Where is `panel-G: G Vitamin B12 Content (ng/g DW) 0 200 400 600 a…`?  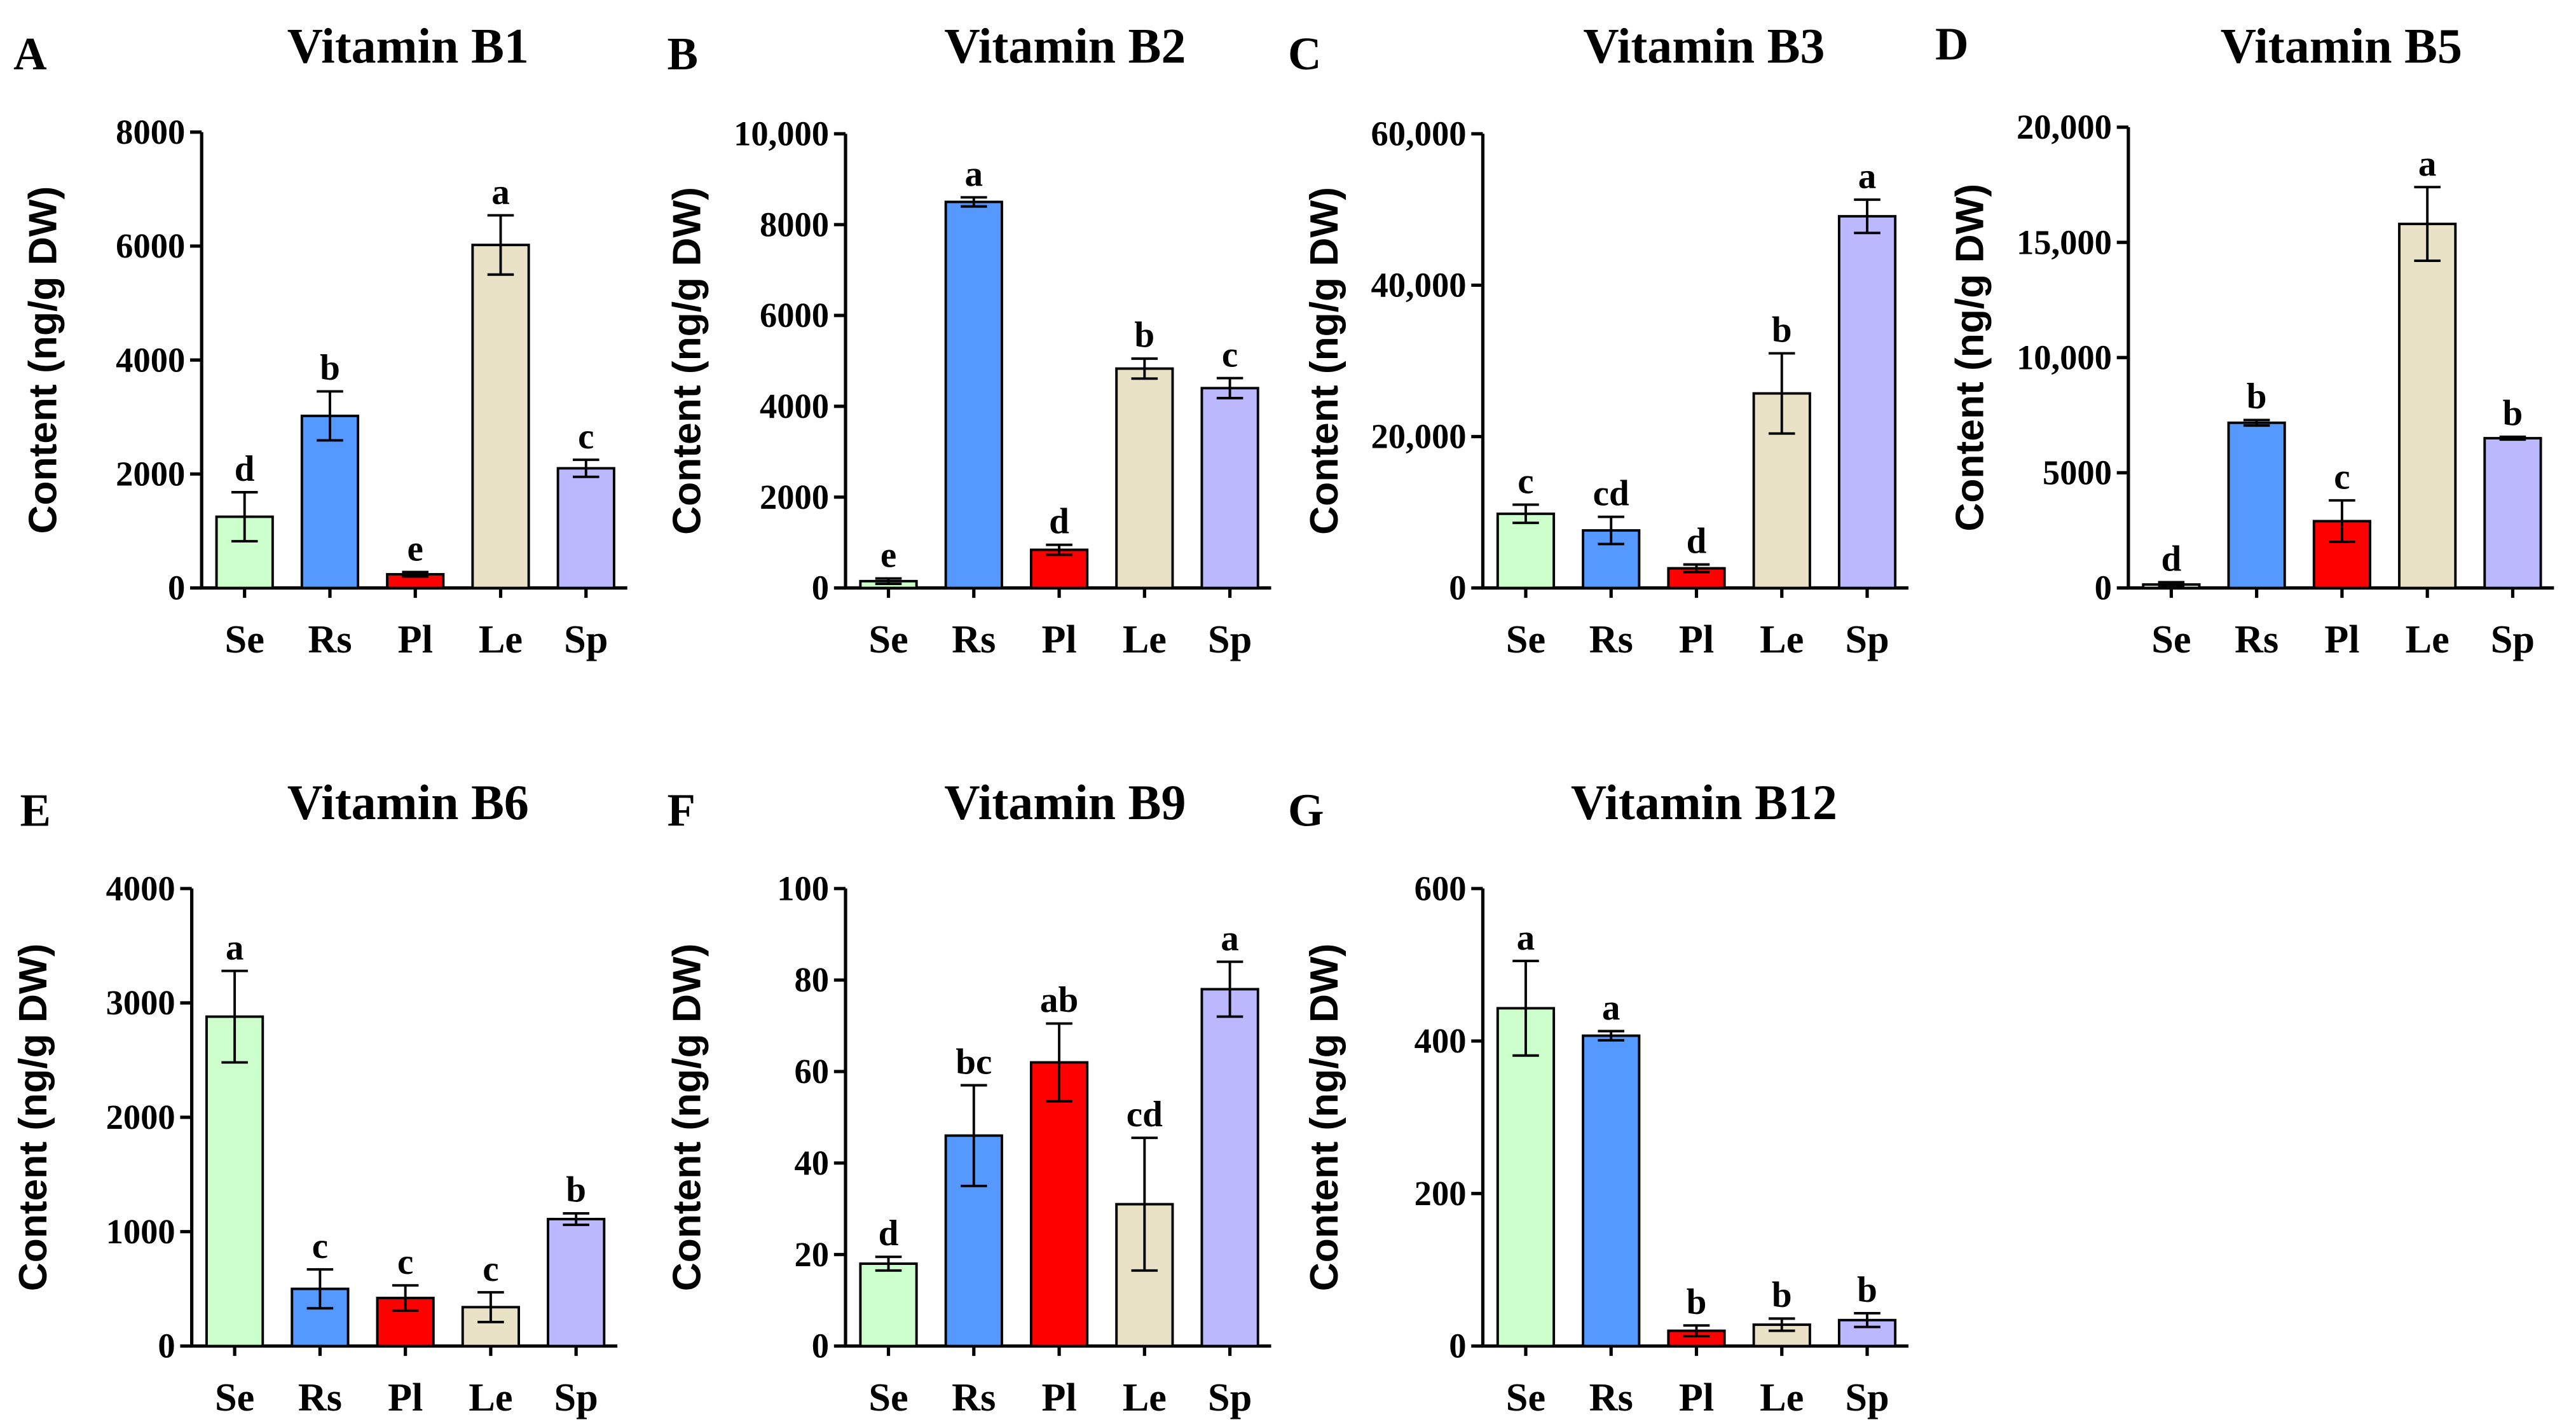
panel-G: G Vitamin B12 Content (ng/g DW) 0 200 400 600 a… is located at coordinates (1598, 1097).